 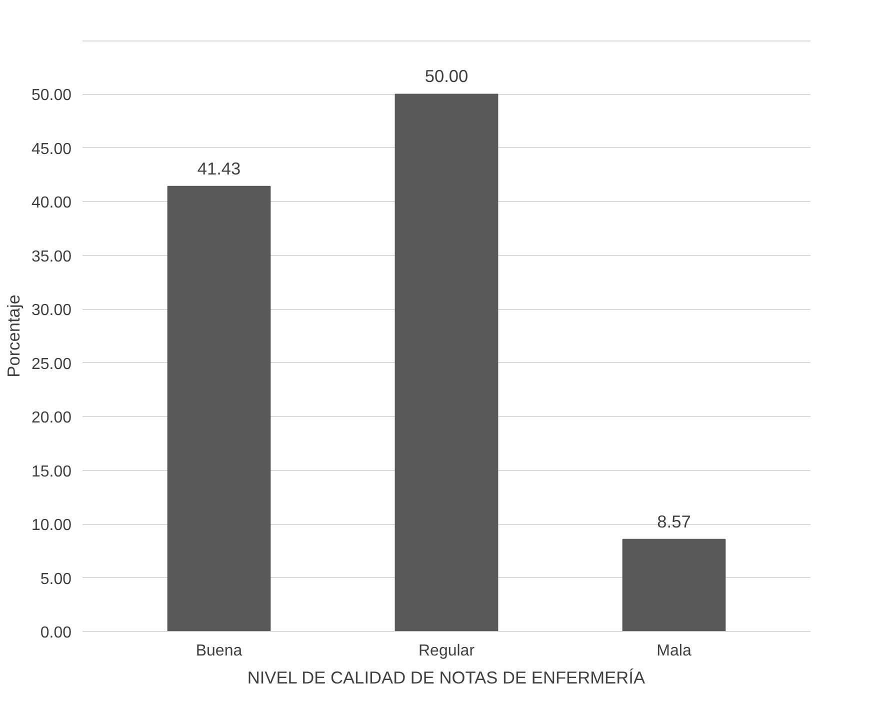 I want to click on y-tick-label: 25.00, so click(x=51, y=364).